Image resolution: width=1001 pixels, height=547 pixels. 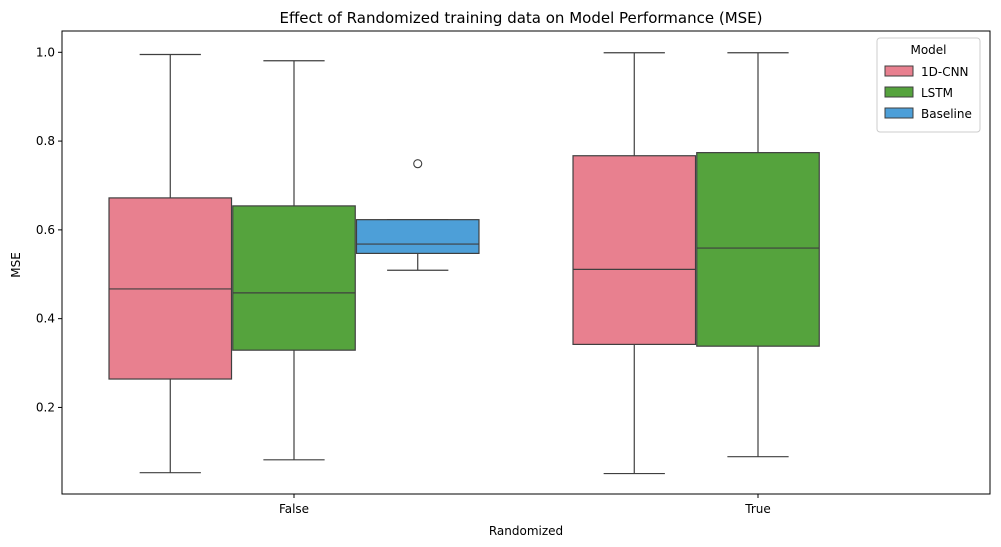 What do you see at coordinates (928, 85) in the screenshot?
I see `legend: Model 1D-CNN LSTM Baseline` at bounding box center [928, 85].